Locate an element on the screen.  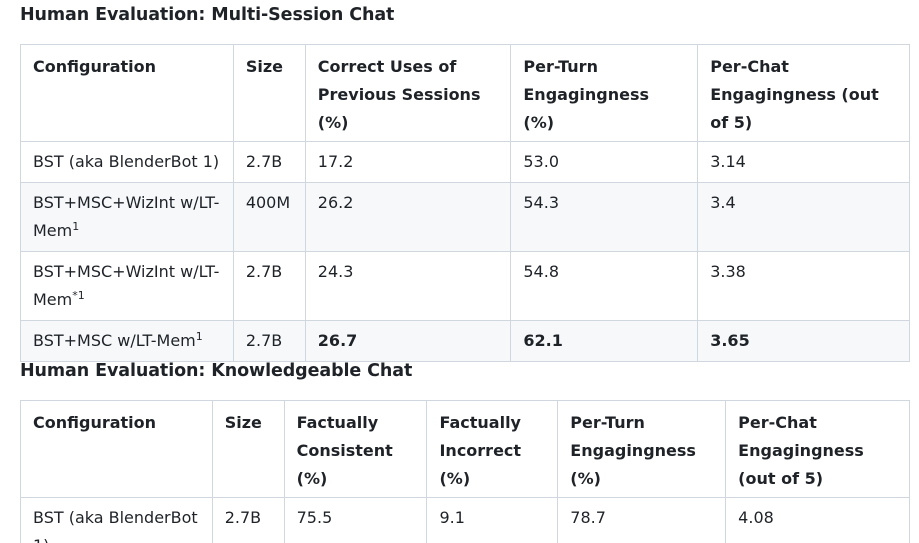
section-title-knowledgeable: Human Evaluation: Knowledgeable Chat is located at coordinates (216, 371).